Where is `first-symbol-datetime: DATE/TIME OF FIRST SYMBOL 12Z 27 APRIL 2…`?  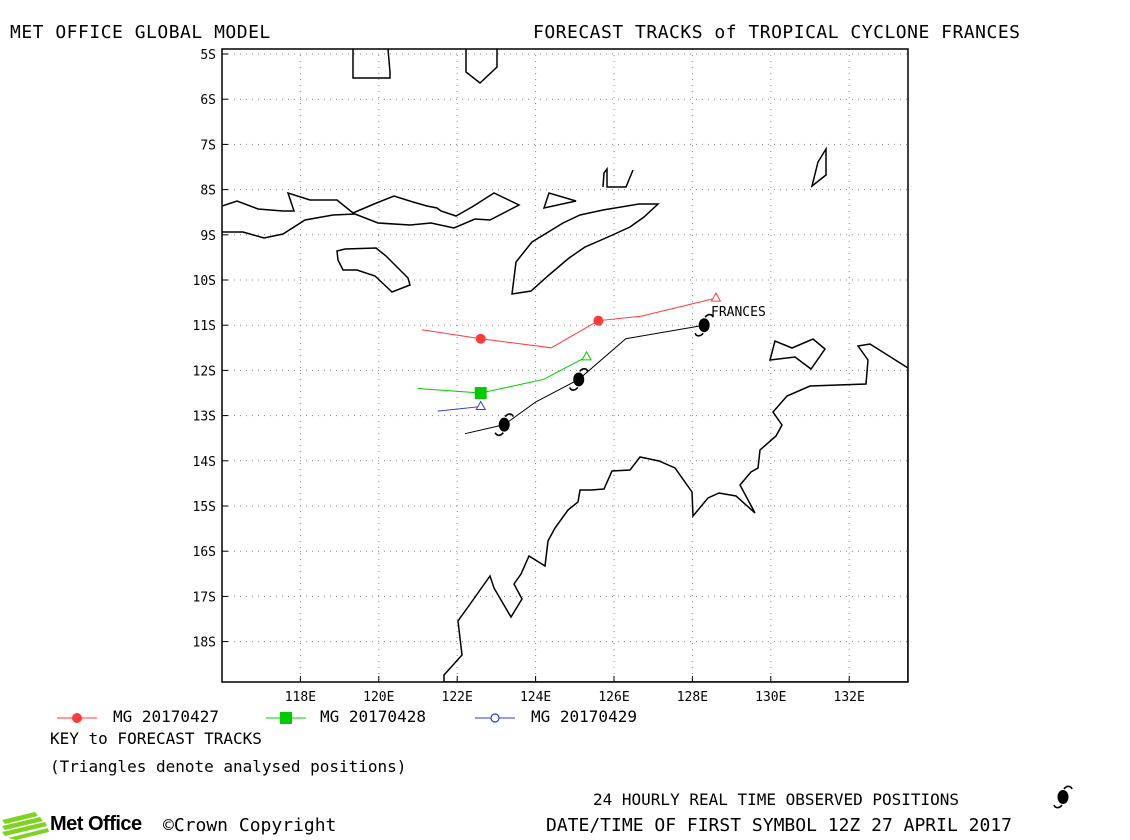 first-symbol-datetime: DATE/TIME OF FIRST SYMBOL 12Z 27 APRIL 2… is located at coordinates (779, 825).